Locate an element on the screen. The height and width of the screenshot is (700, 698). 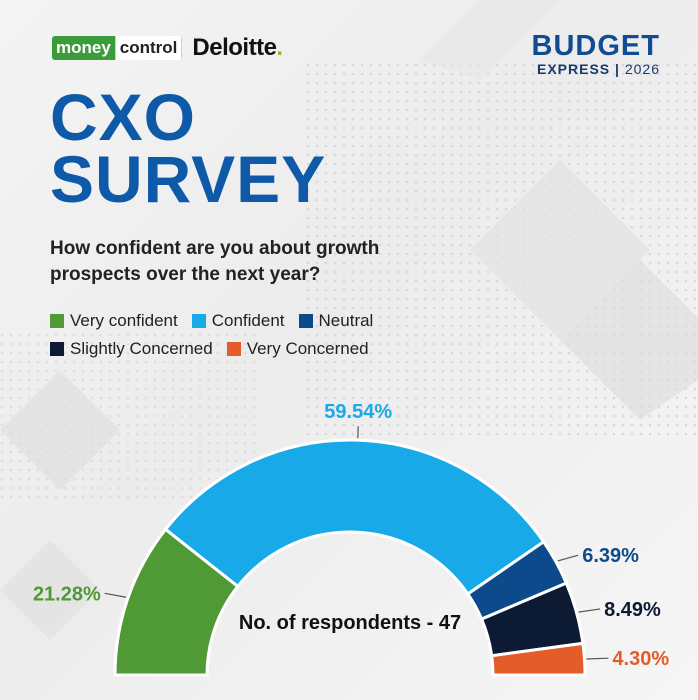
legend-item-very-confident: Very confident is located at coordinates (114, 321).